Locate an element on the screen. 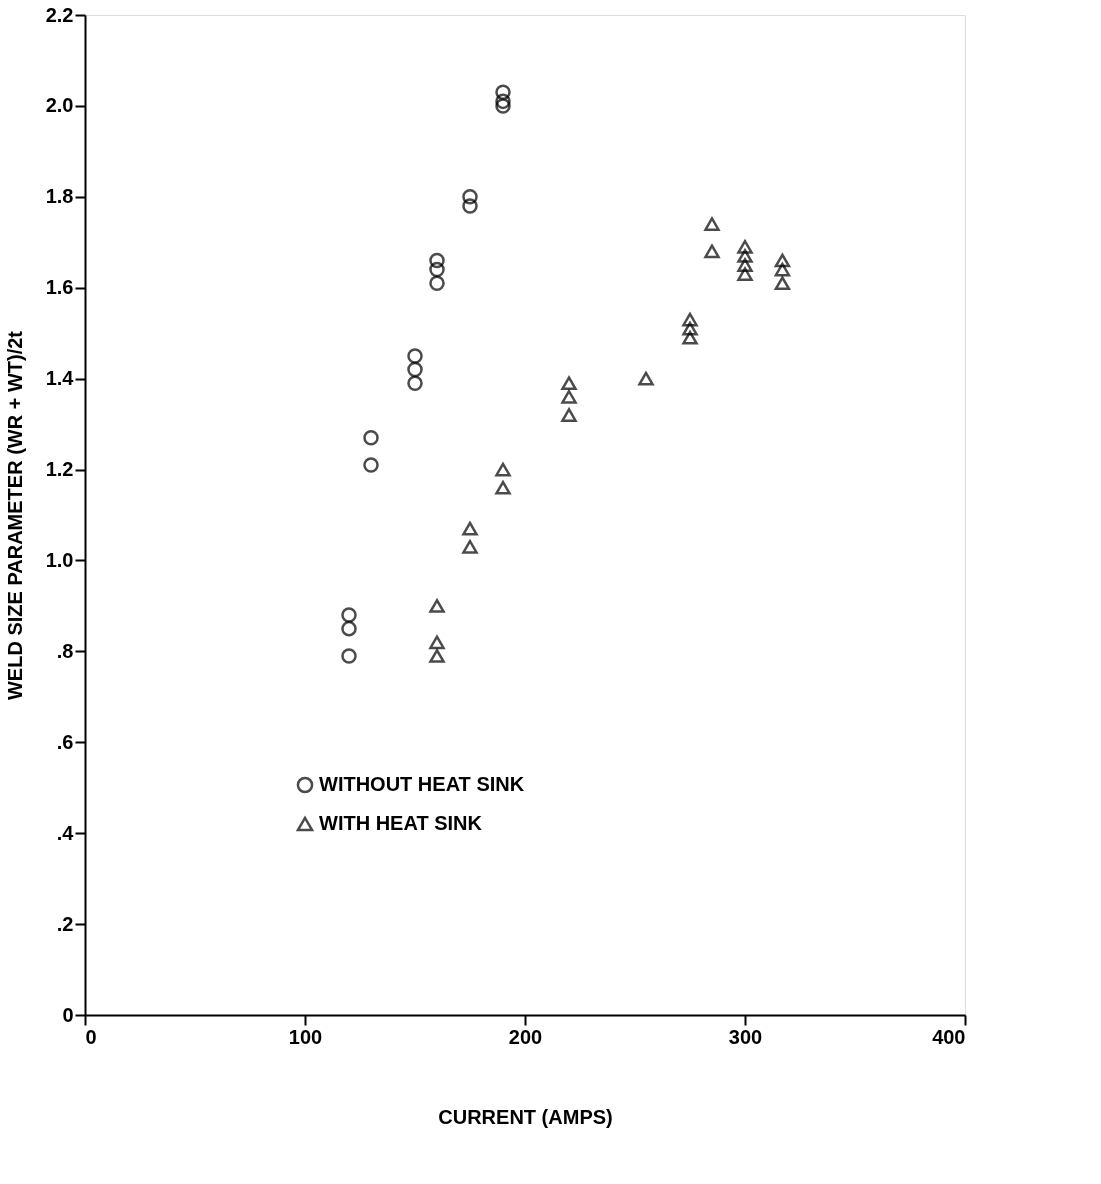 Image resolution: width=1101 pixels, height=1184 pixels. y-tick-label: 1.6 is located at coordinates (59, 287).